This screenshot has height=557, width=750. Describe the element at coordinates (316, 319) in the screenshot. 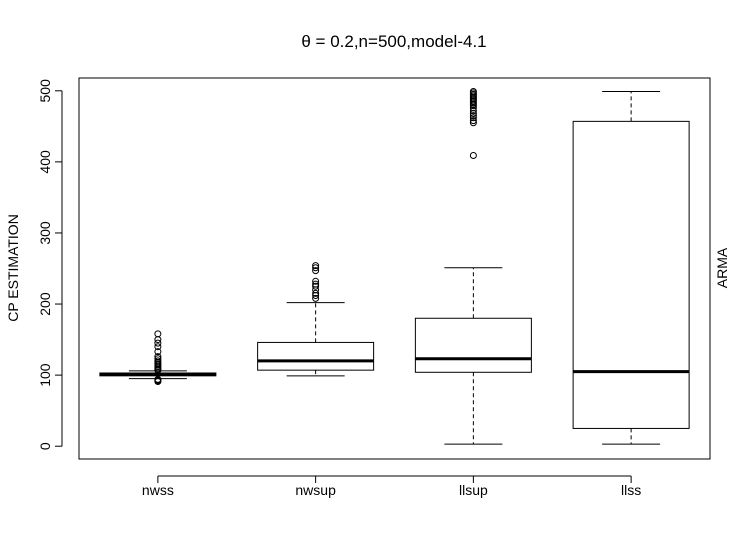

I see `box-nwsup` at that location.